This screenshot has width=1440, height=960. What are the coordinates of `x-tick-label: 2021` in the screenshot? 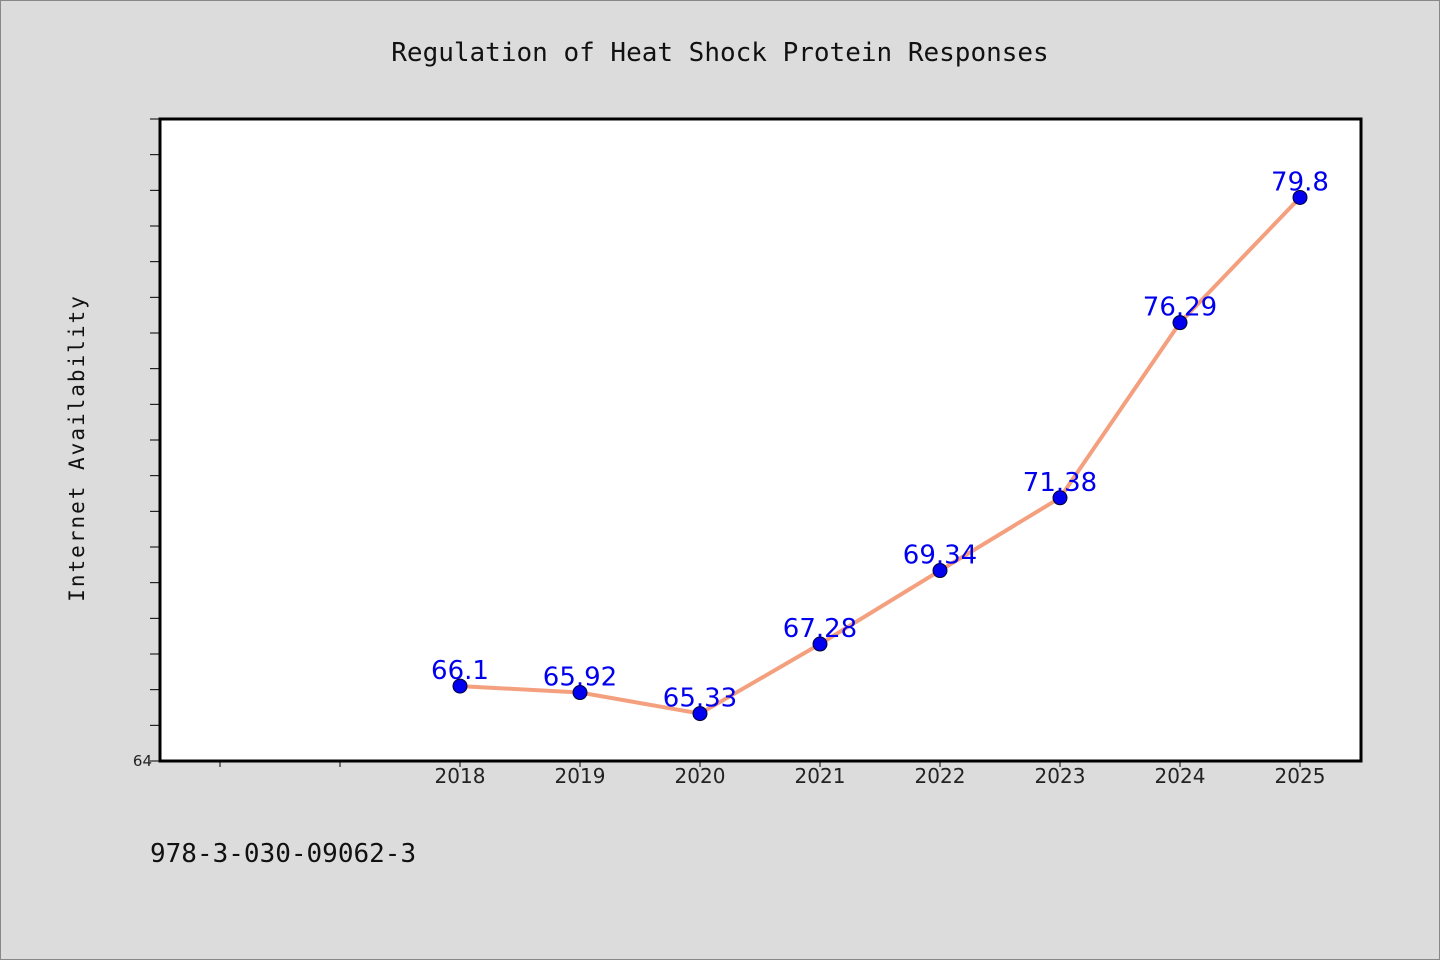 It's located at (820, 776).